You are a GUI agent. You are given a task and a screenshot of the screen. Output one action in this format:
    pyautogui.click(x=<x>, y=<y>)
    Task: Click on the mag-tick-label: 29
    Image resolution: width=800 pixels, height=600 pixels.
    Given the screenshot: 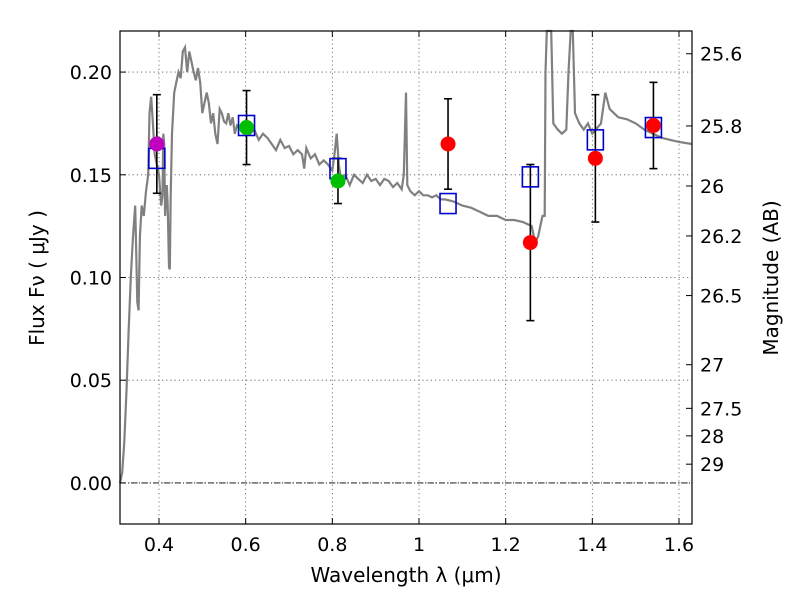 What is the action you would take?
    pyautogui.click(x=712, y=465)
    